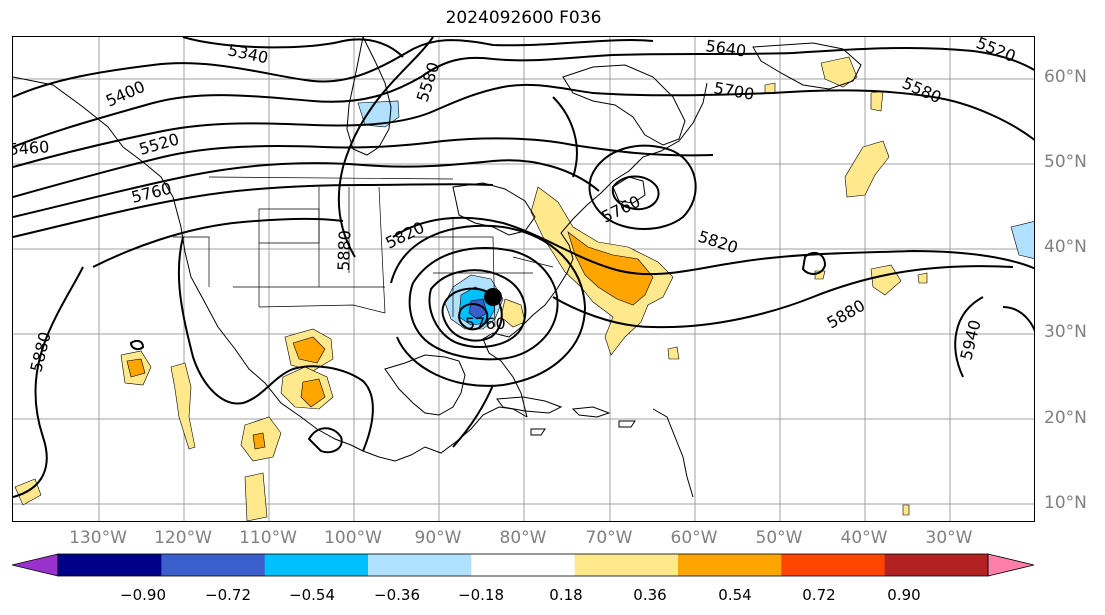  What do you see at coordinates (566, 595) in the screenshot?
I see `colorbar-tick-label: 0.18` at bounding box center [566, 595].